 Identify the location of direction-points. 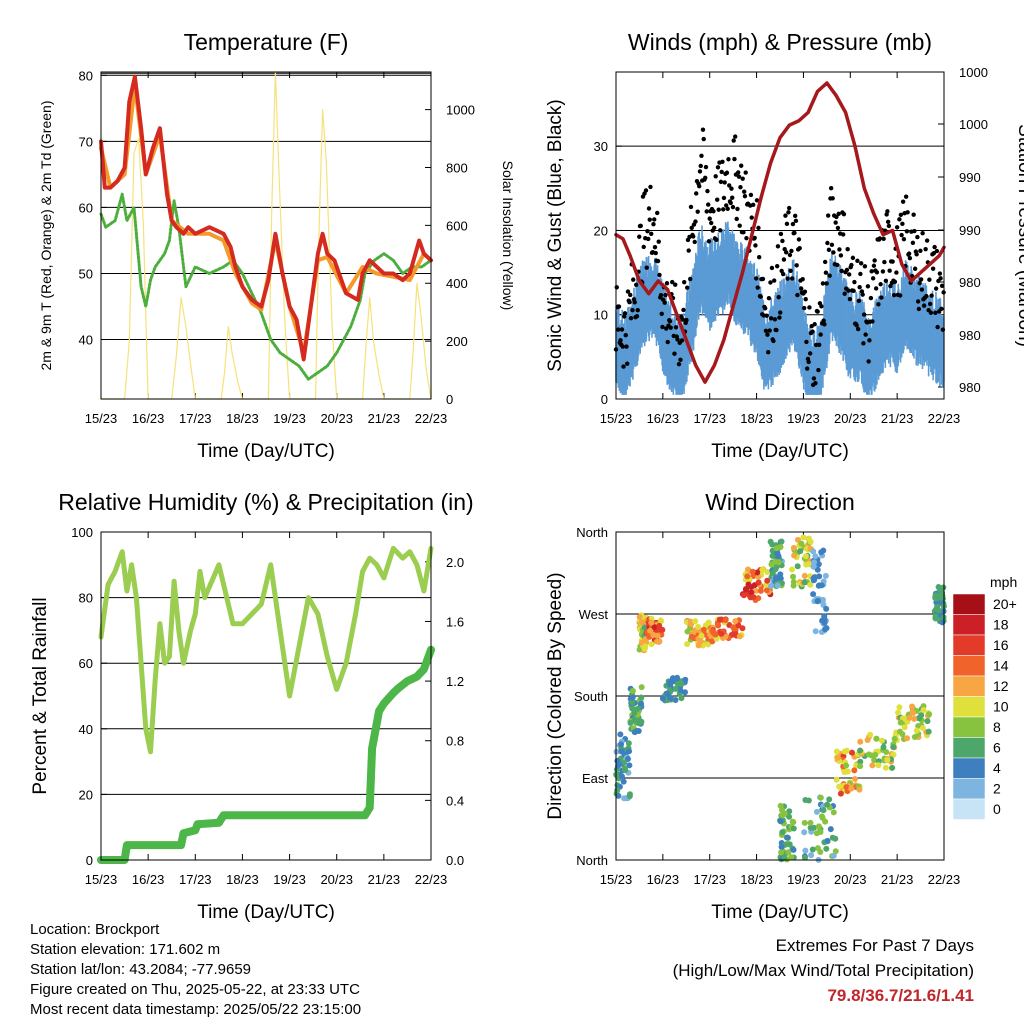
(780, 698).